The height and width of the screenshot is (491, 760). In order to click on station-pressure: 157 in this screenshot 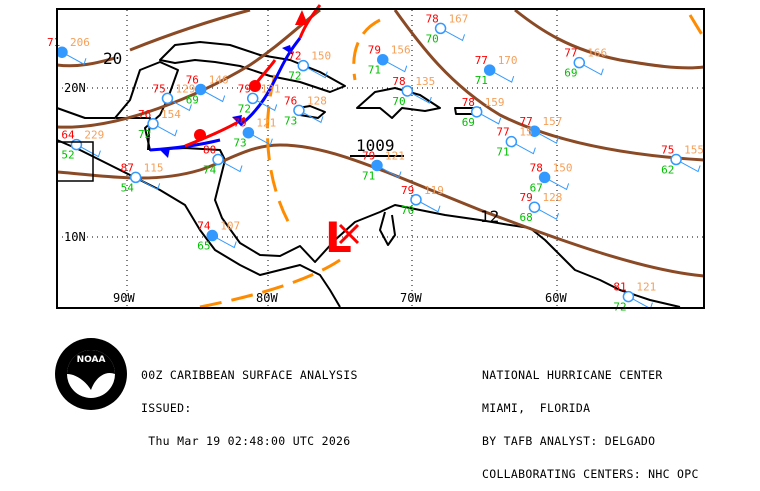, I will do `click(552, 121)`.